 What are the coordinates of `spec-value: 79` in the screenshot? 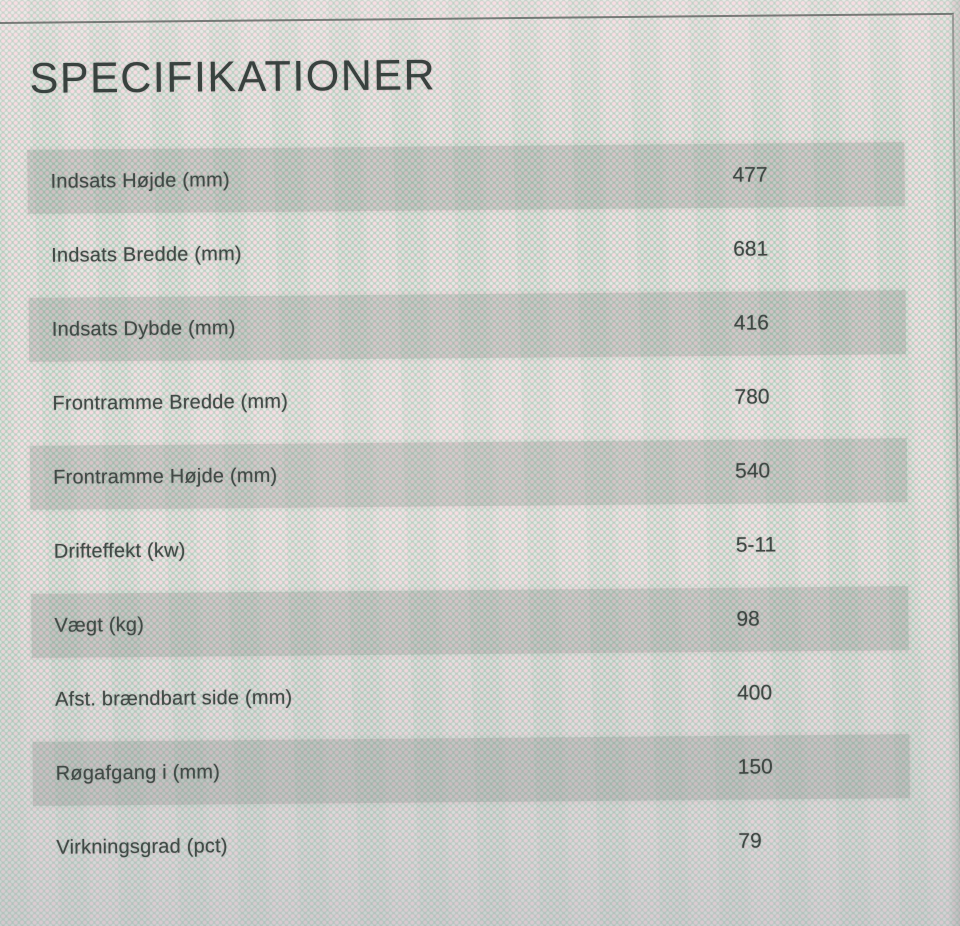 It's located at (750, 841).